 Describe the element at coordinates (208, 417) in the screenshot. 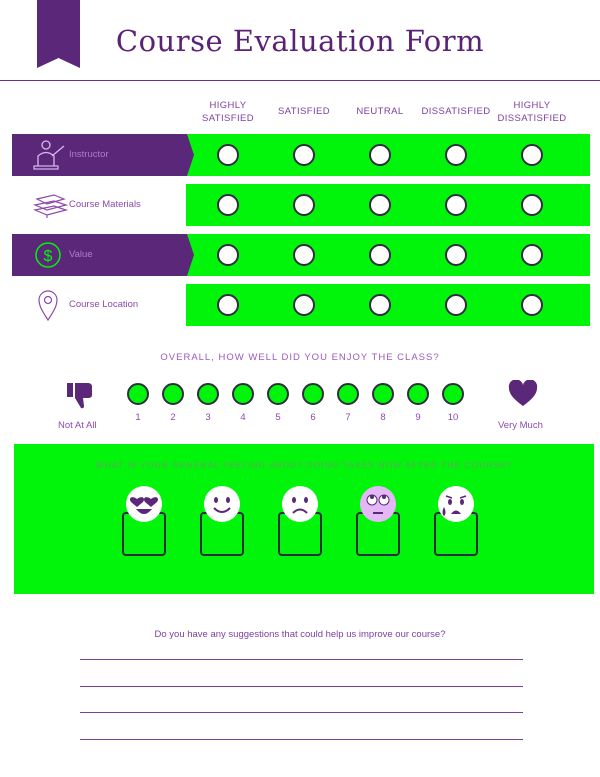

I see `scale-number: 3` at that location.